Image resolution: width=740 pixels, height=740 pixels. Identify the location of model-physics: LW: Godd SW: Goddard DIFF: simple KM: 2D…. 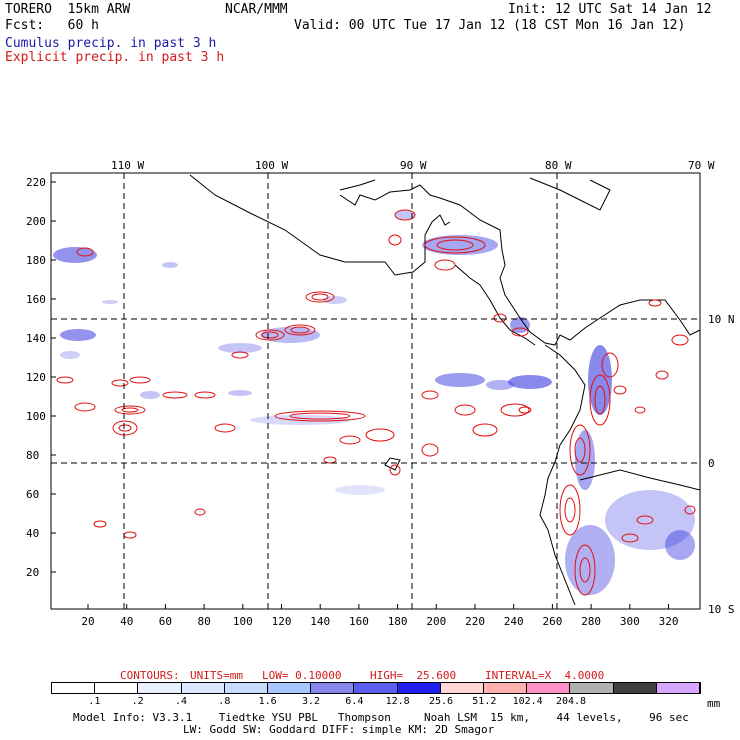
(339, 729).